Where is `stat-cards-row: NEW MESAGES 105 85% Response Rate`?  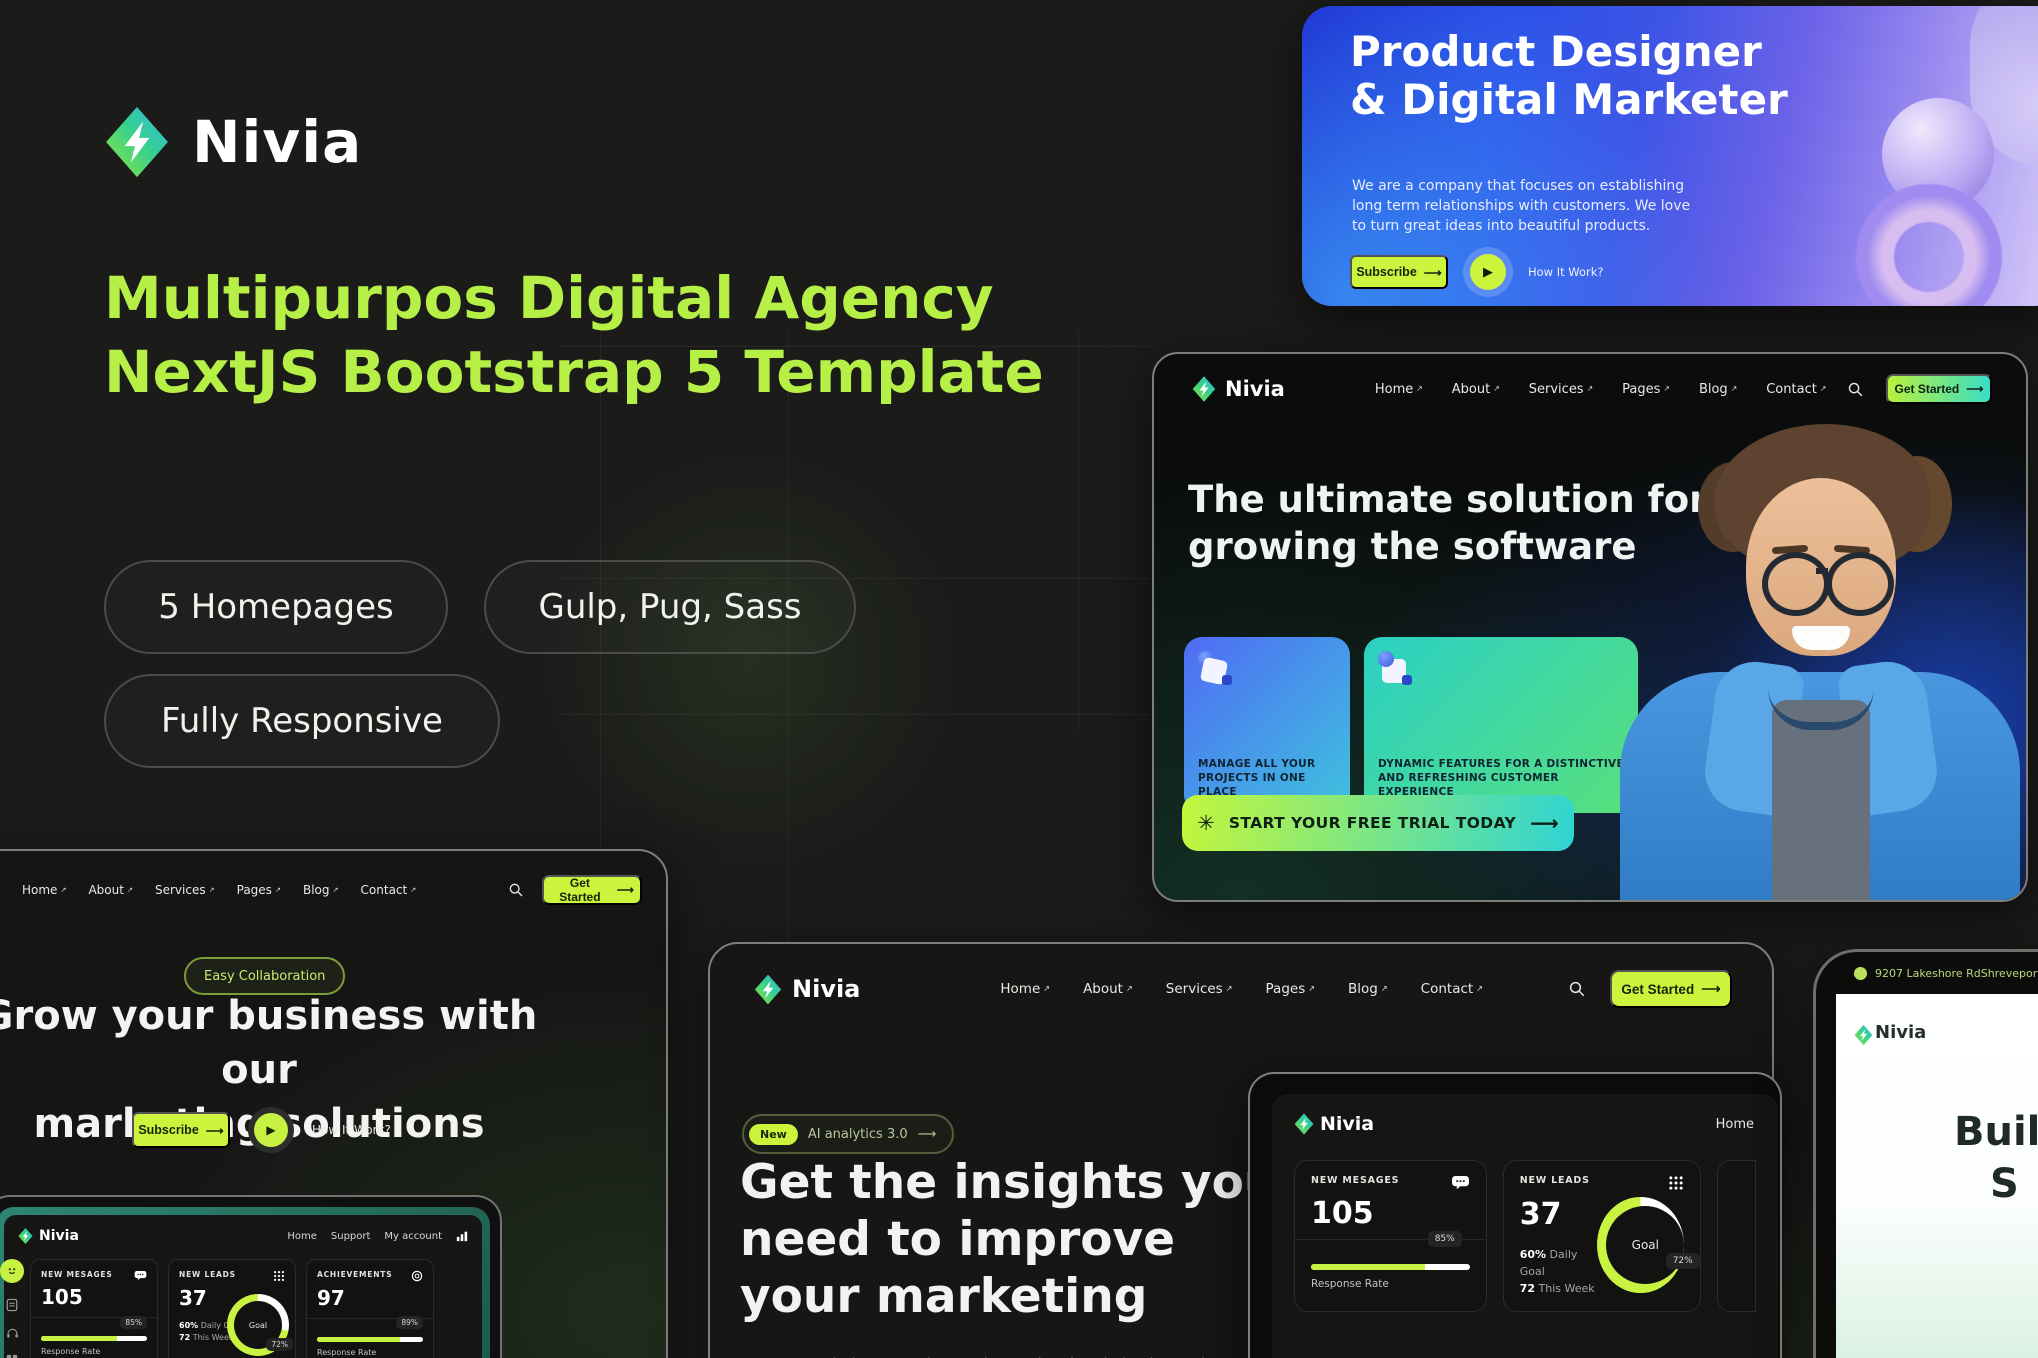
stat-cards-row: NEW MESAGES 105 85% Response Rate is located at coordinates (232, 1308).